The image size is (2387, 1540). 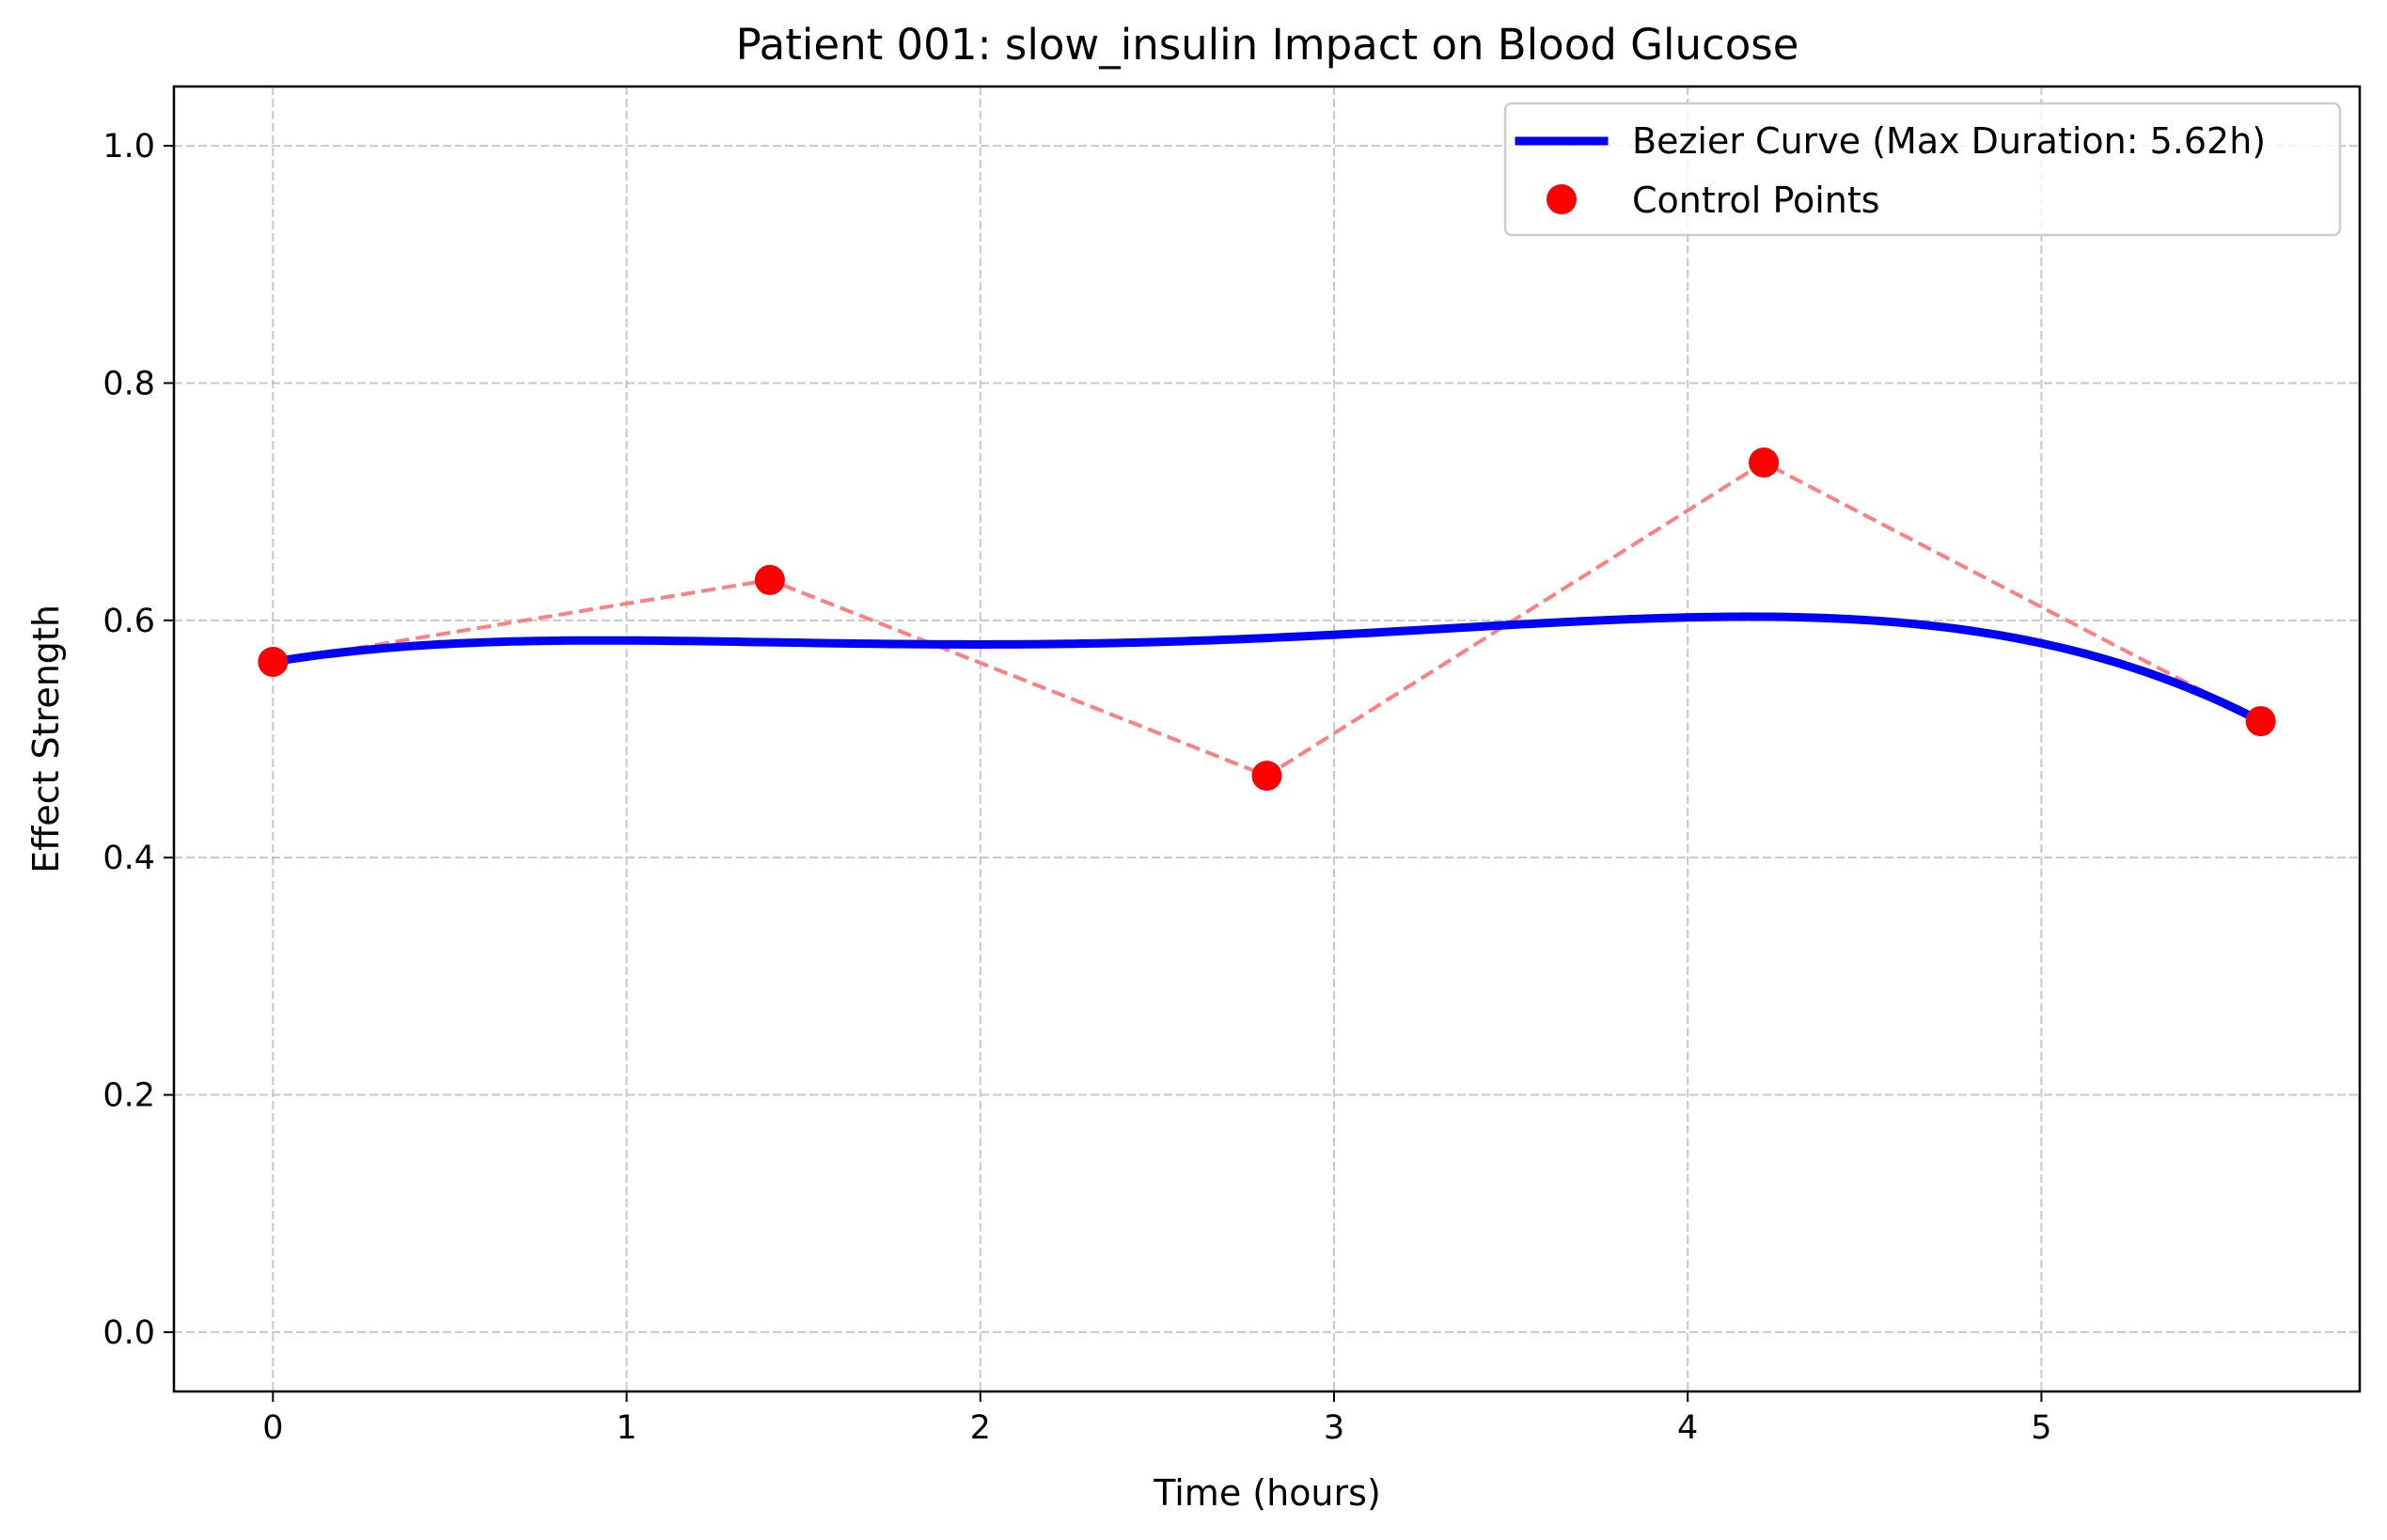 What do you see at coordinates (128, 859) in the screenshot?
I see `y-tick-label: 0.4` at bounding box center [128, 859].